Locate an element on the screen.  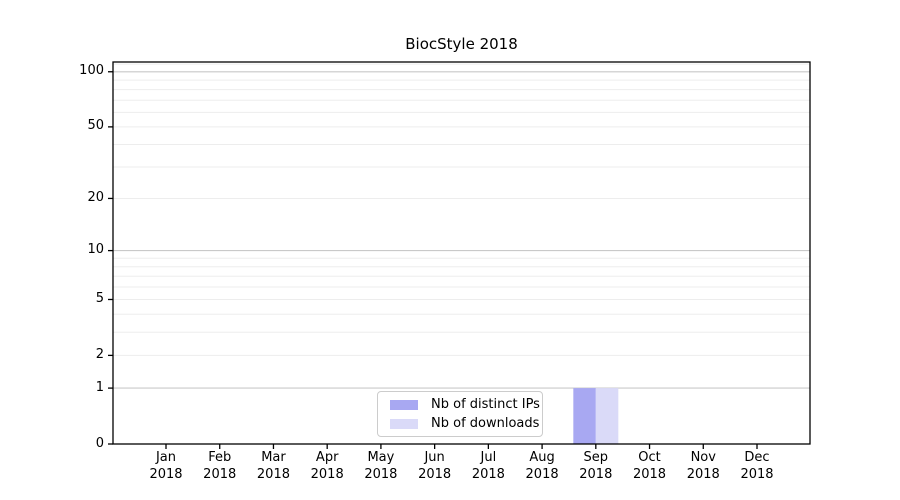
x-tick-month: Jan is located at coordinates (166, 457).